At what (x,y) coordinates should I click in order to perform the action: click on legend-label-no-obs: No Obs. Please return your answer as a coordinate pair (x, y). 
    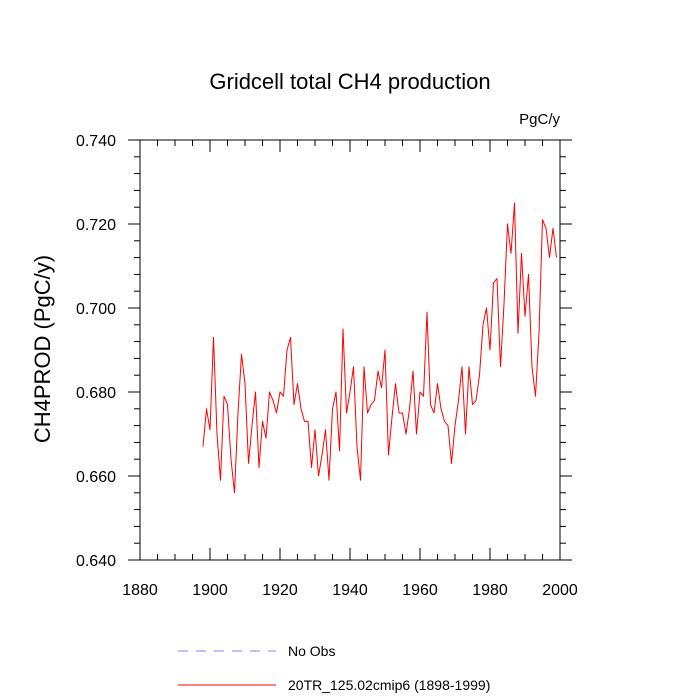
    Looking at the image, I should click on (311, 651).